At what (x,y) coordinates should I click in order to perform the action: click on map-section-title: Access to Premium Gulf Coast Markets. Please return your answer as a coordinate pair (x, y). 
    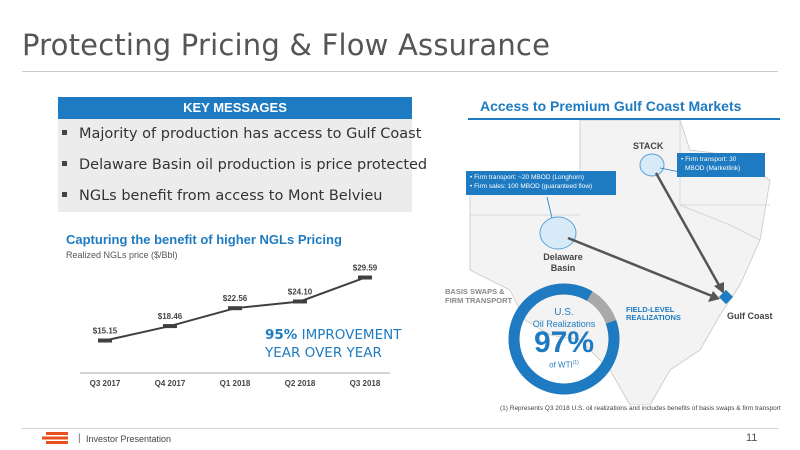
    Looking at the image, I should click on (611, 106).